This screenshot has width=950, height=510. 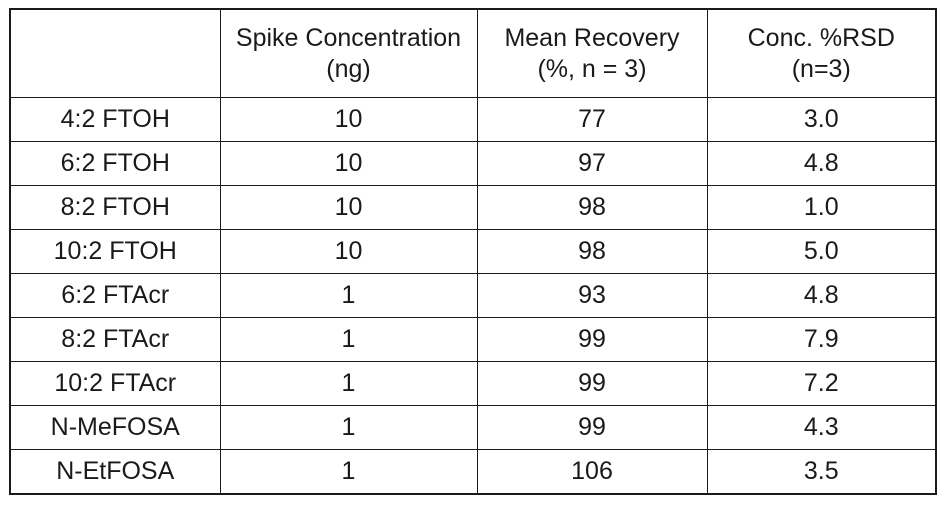 What do you see at coordinates (821, 53) in the screenshot?
I see `header-conc-rsd: Conc. %RSD (n=3)` at bounding box center [821, 53].